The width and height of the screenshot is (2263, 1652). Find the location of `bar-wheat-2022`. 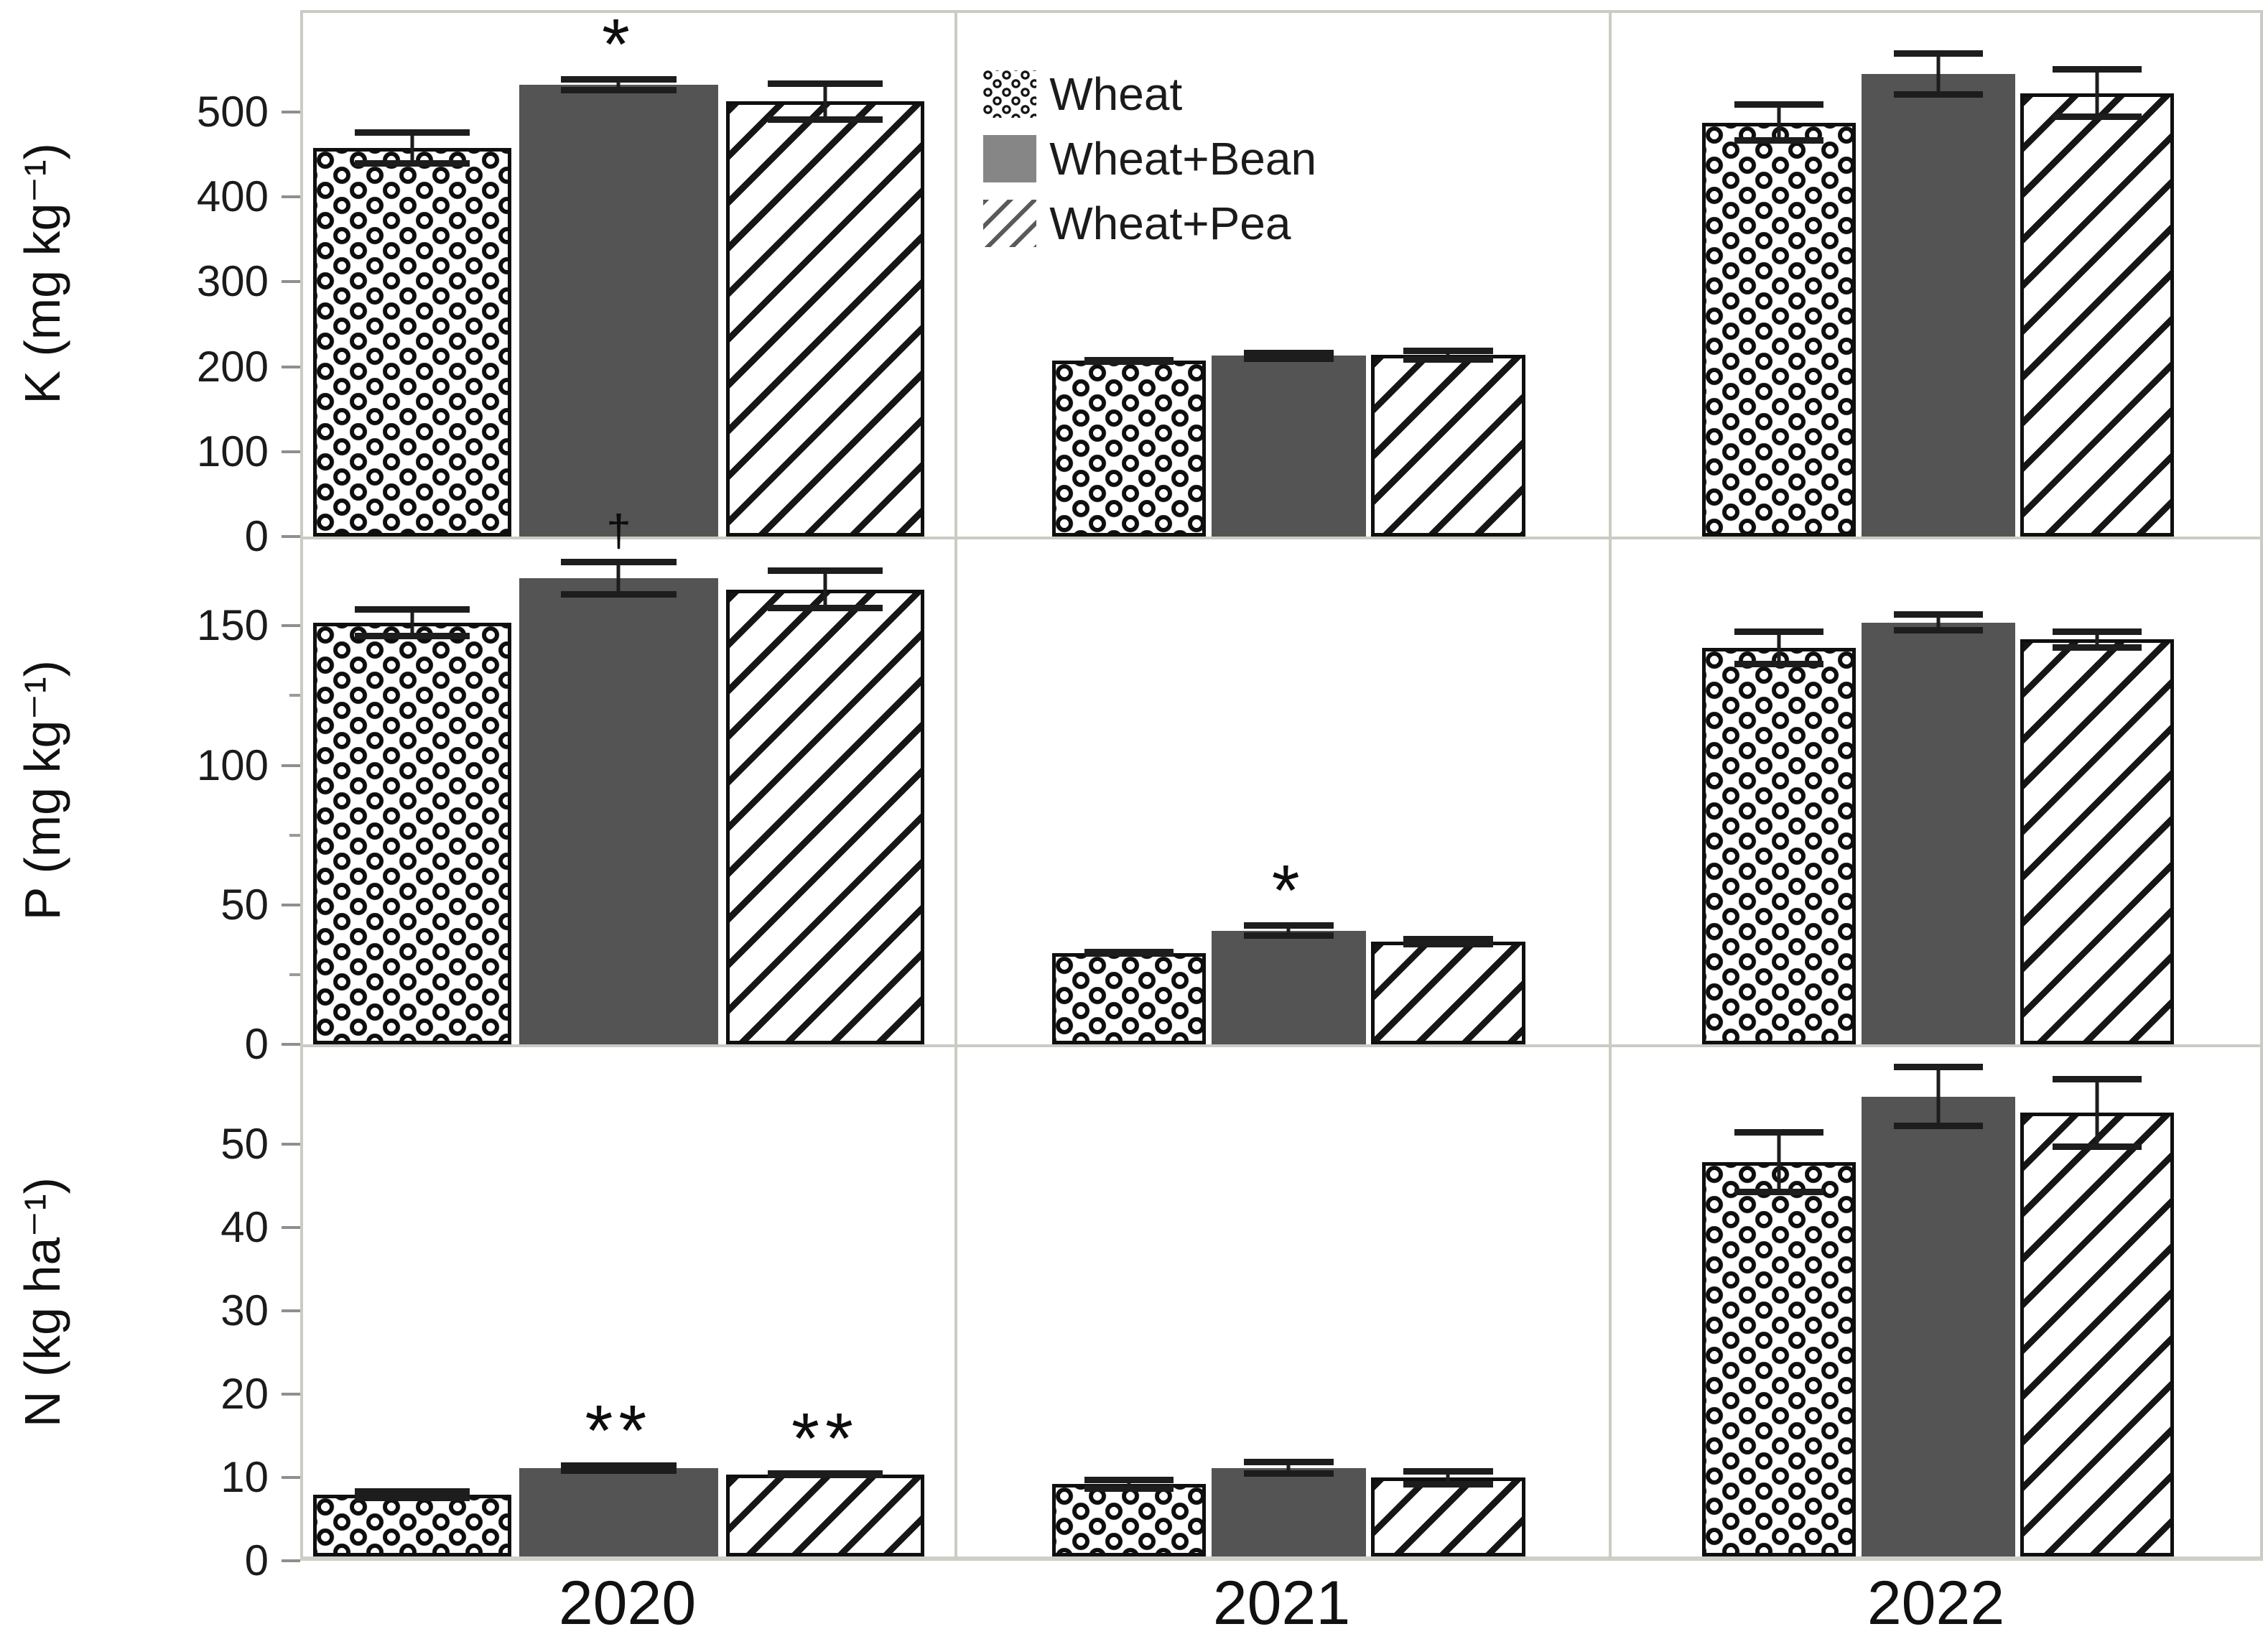

bar-wheat-2022 is located at coordinates (1779, 846).